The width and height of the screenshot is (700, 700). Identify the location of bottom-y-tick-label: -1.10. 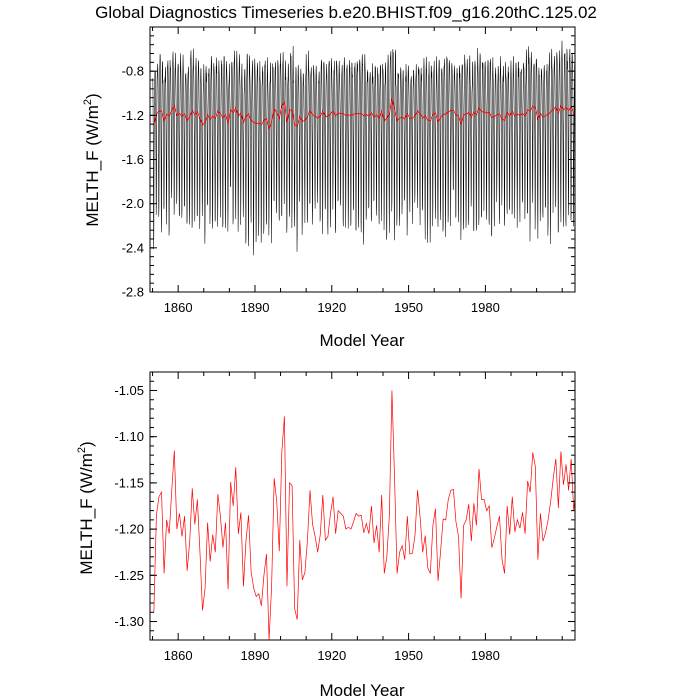
(129, 436).